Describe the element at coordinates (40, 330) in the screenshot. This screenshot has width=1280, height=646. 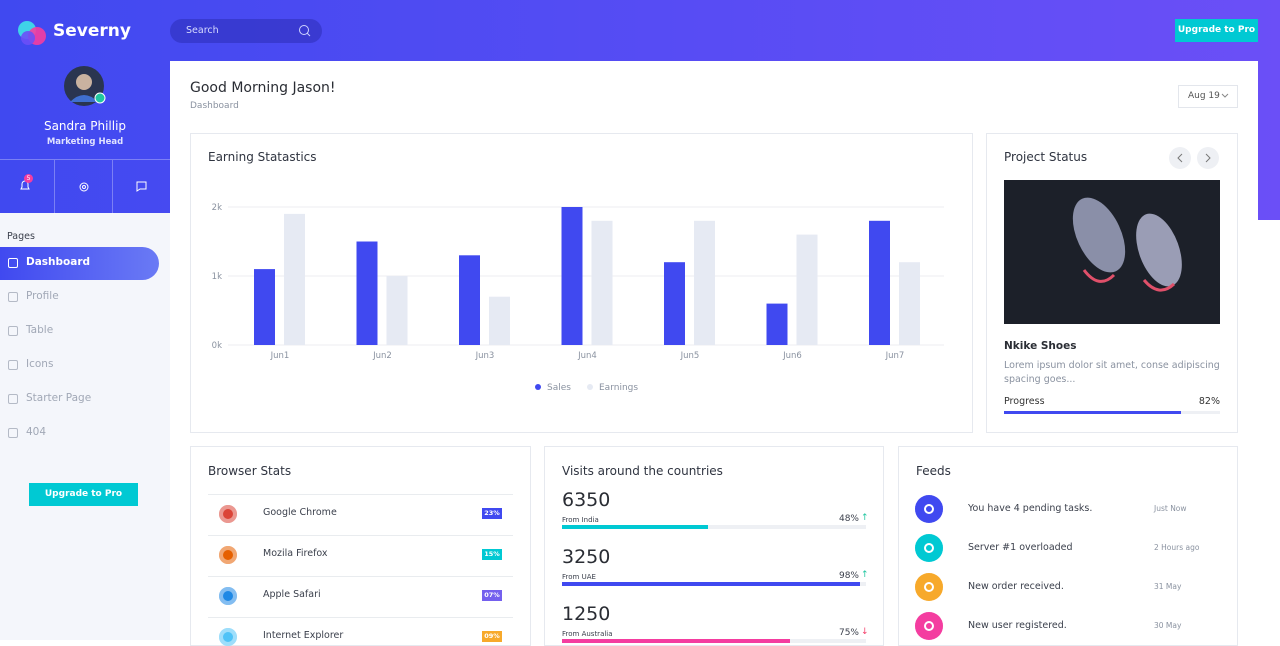
I see `nav-item: Table` at that location.